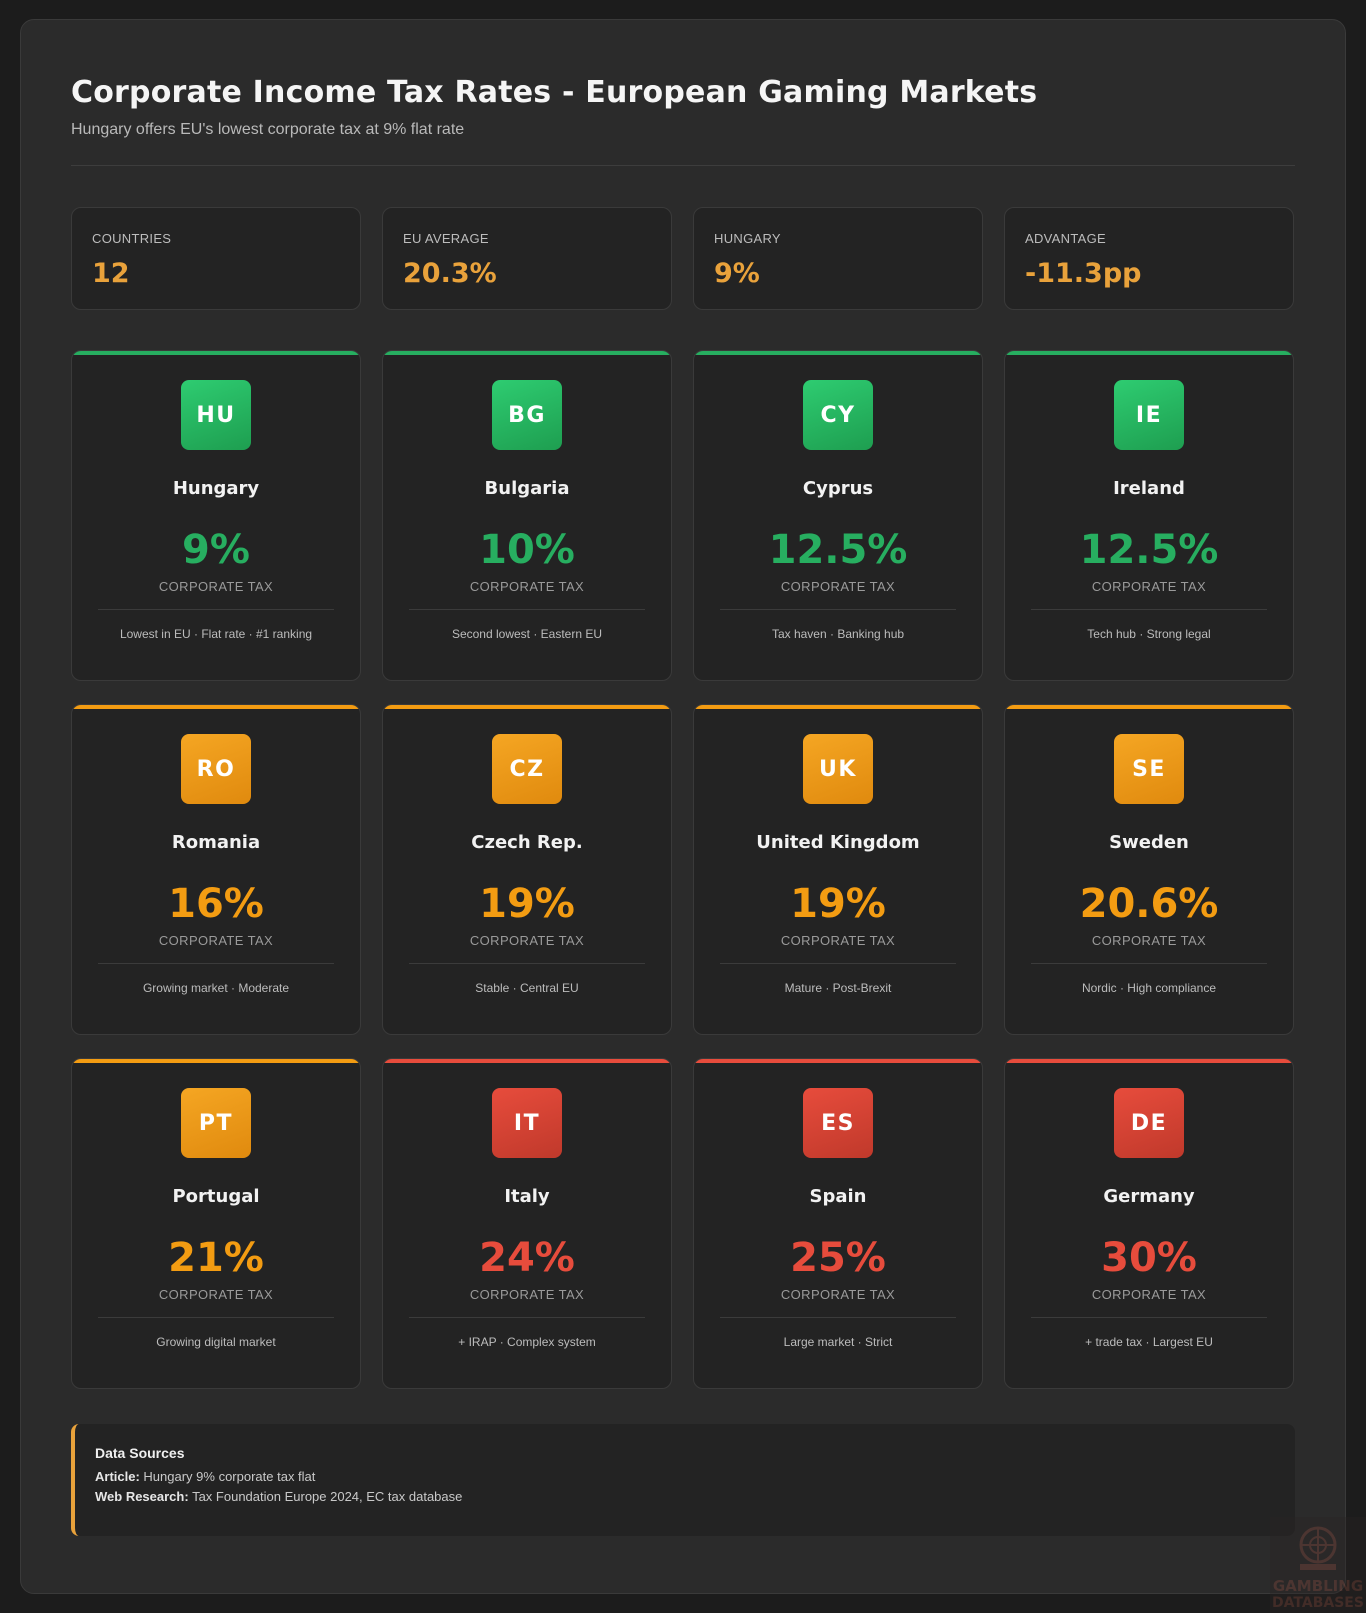  What do you see at coordinates (838, 1258) in the screenshot?
I see `tax-rate-value: 25%` at bounding box center [838, 1258].